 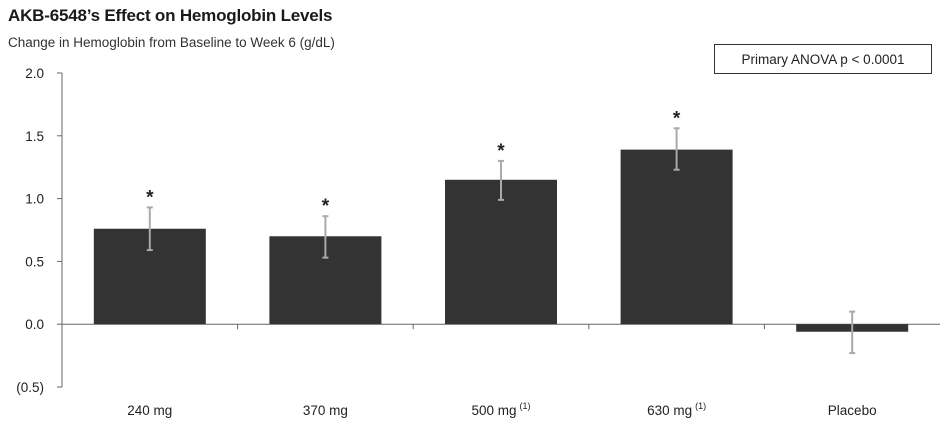 I want to click on x-category-label: 240 mg, so click(x=149, y=410).